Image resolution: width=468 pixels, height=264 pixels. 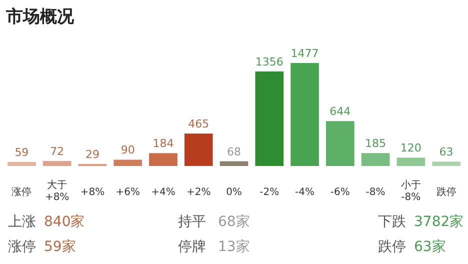 What do you see at coordinates (64, 222) in the screenshot?
I see `text: 840家` at bounding box center [64, 222].